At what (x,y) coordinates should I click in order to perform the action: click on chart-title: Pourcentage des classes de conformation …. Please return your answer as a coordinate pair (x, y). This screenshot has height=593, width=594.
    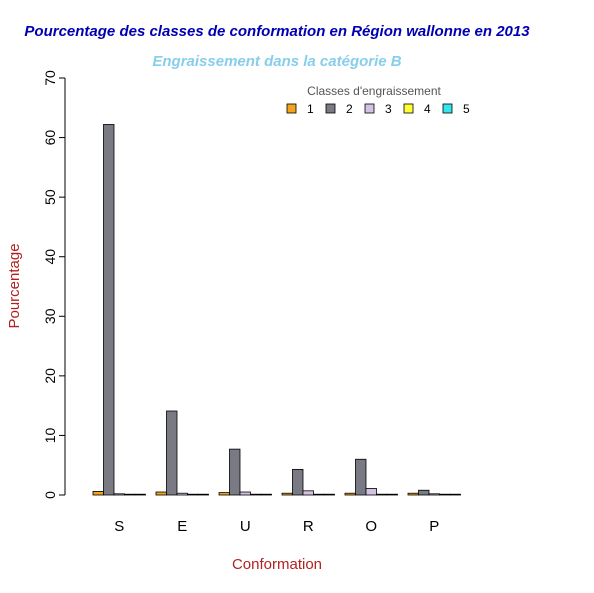
    Looking at the image, I should click on (277, 31).